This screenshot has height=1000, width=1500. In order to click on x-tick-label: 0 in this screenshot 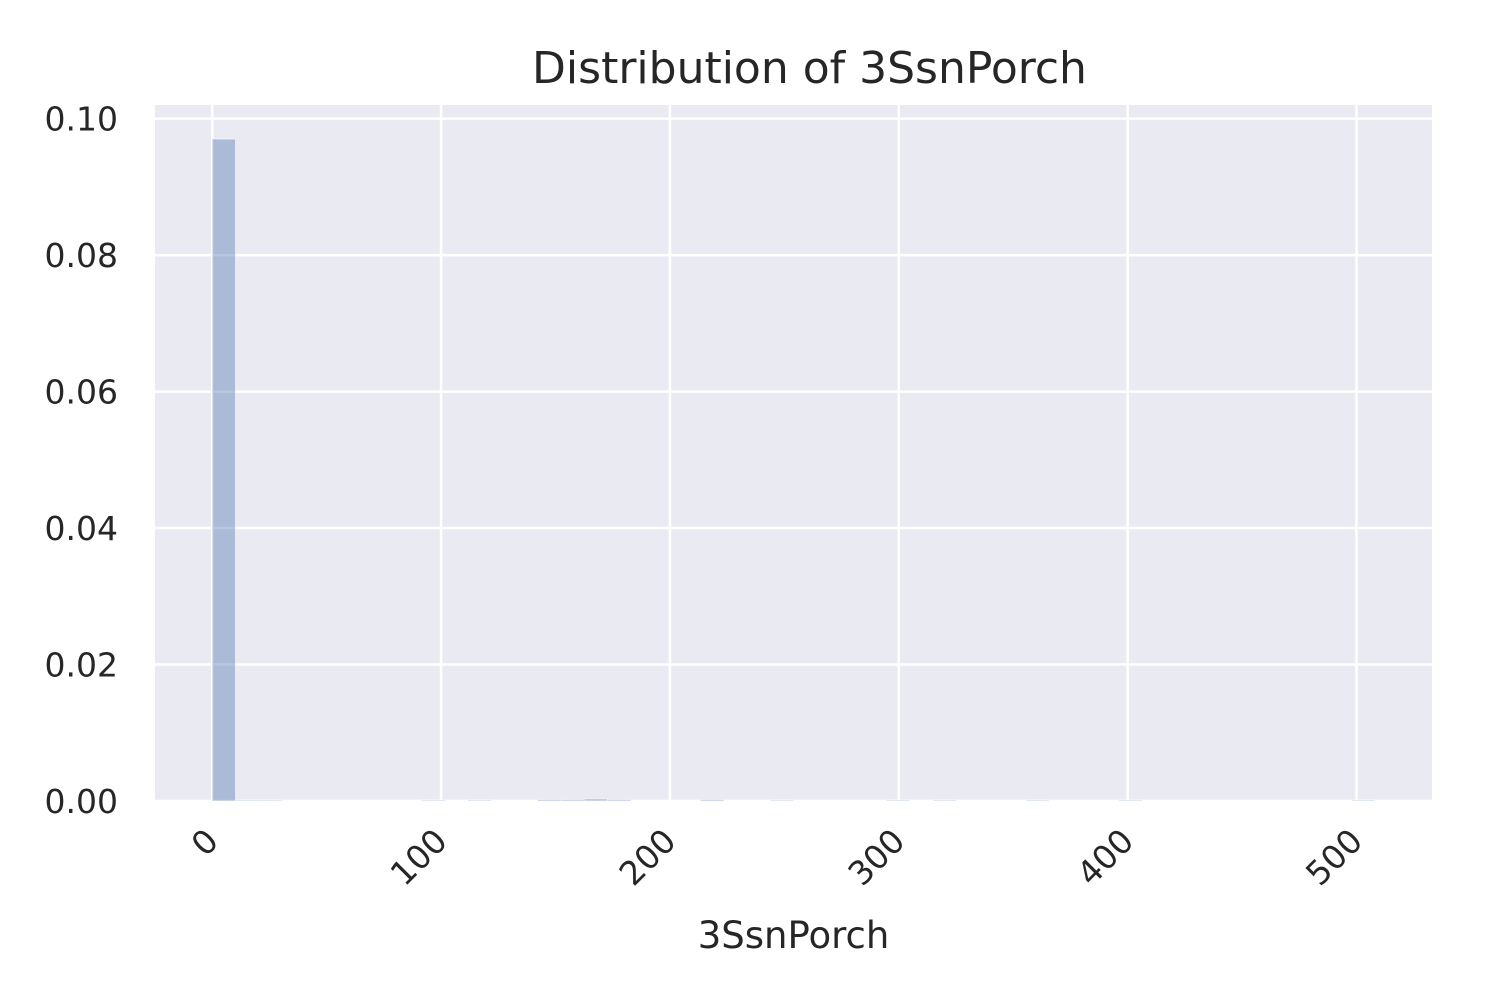, I will do `click(204, 842)`.